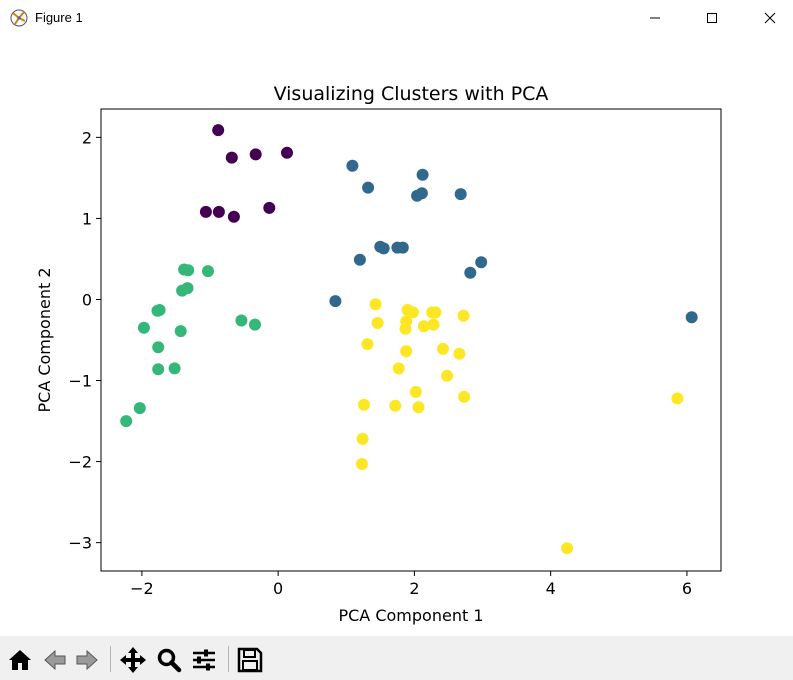  I want to click on x-tick-label: −2, so click(142, 588).